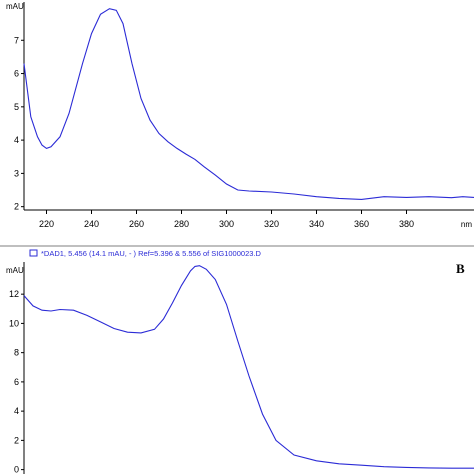 Image resolution: width=474 pixels, height=474 pixels. I want to click on y-tick-label: 10, so click(14, 323).